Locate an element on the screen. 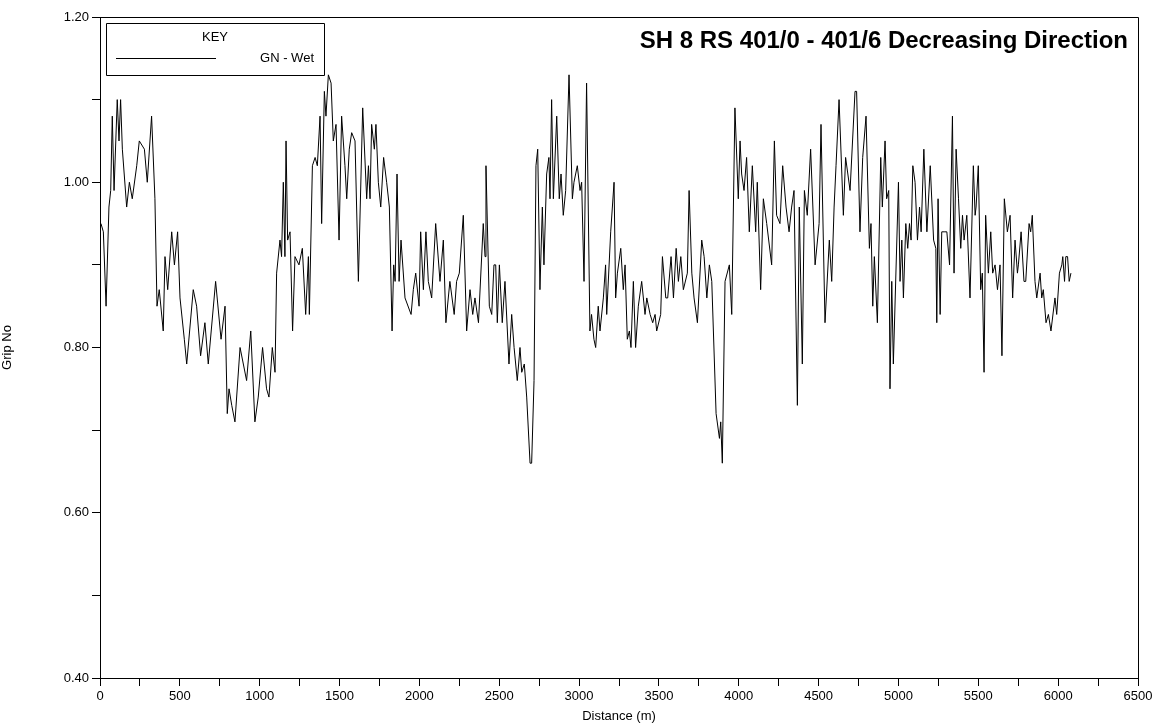  x-axis-title: Distance (m) is located at coordinates (619, 715).